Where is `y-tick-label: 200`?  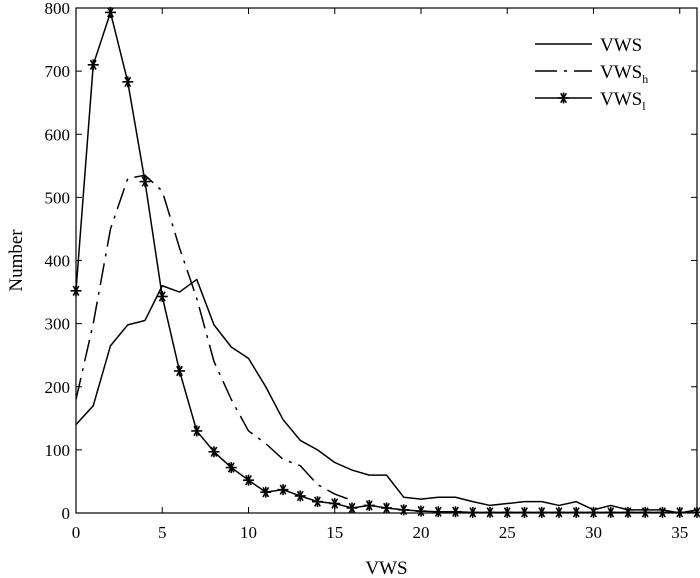
y-tick-label: 200 is located at coordinates (58, 387).